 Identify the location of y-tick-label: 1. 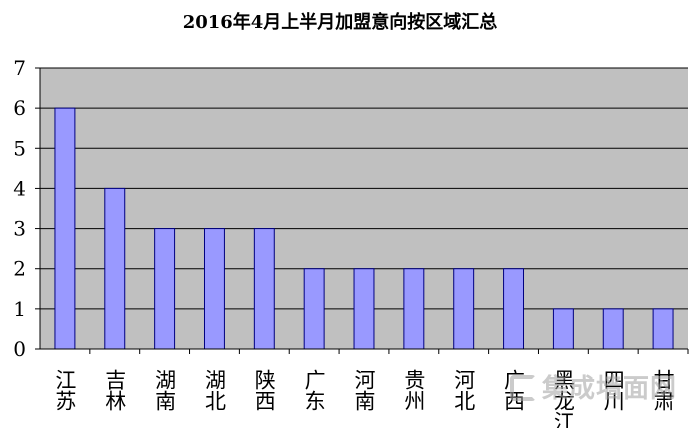
(19, 309).